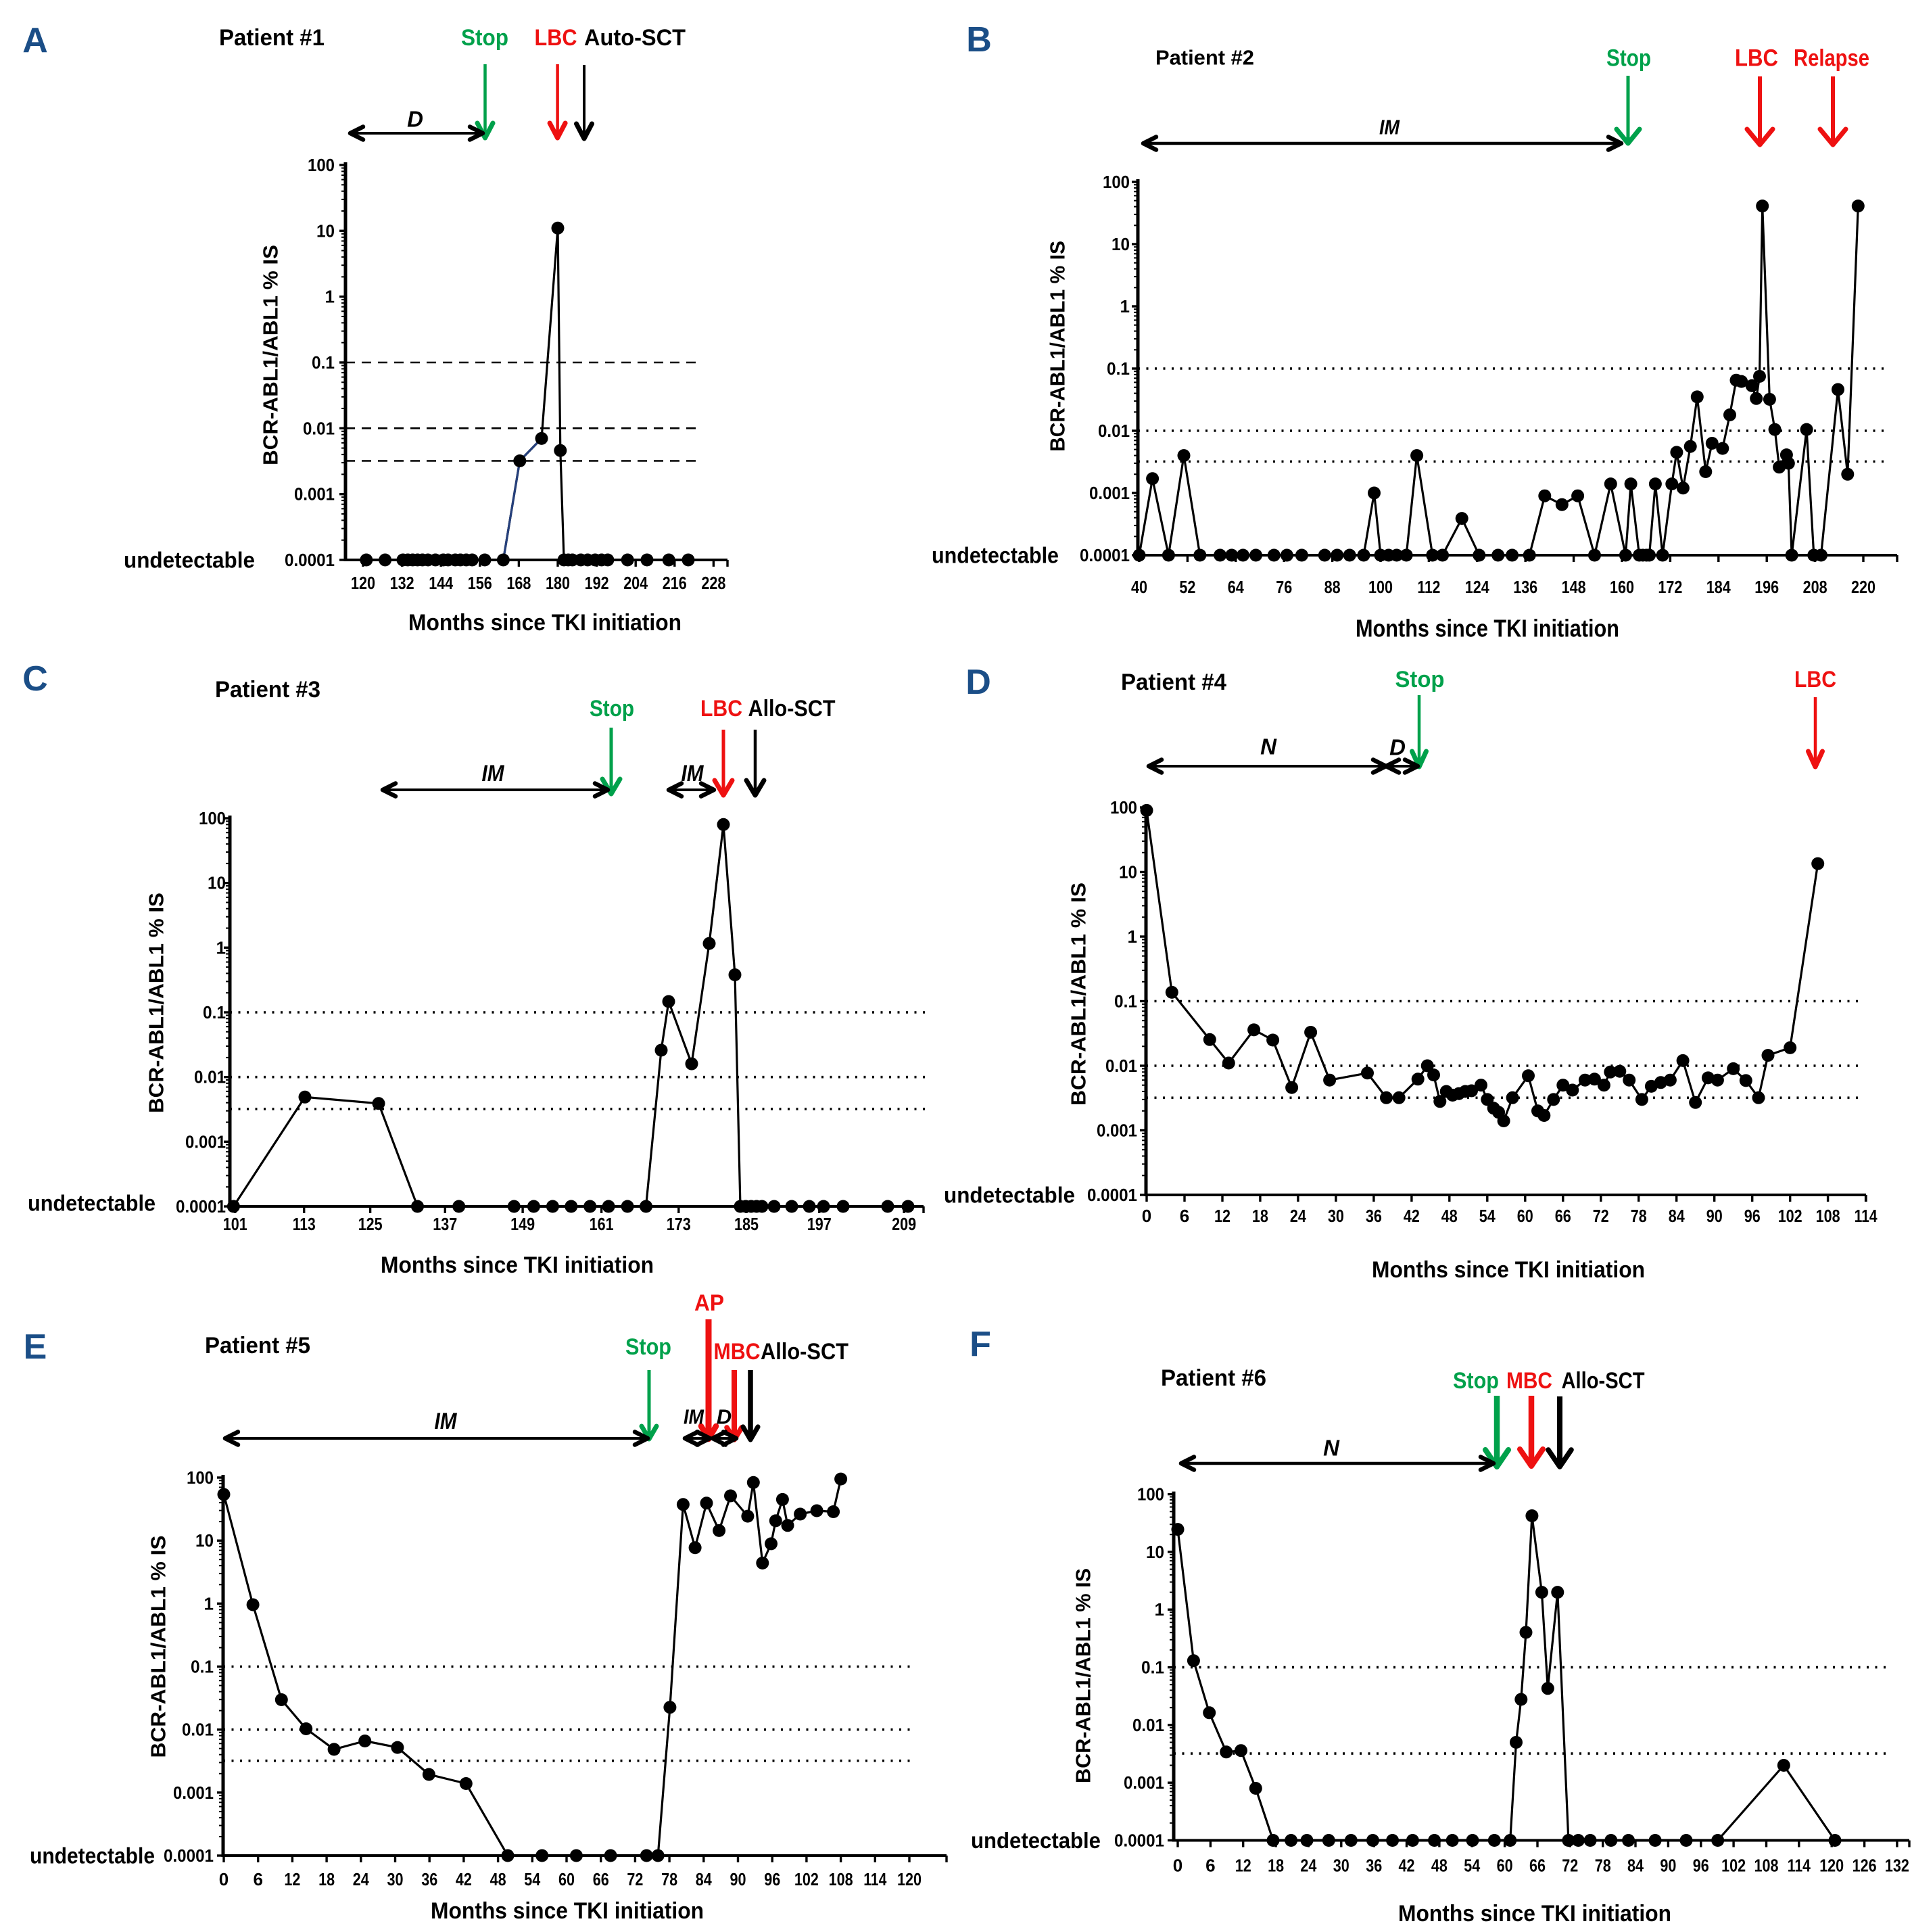 The height and width of the screenshot is (1932, 1912). What do you see at coordinates (1477, 587) in the screenshot?
I see `svg-text: 124` at bounding box center [1477, 587].